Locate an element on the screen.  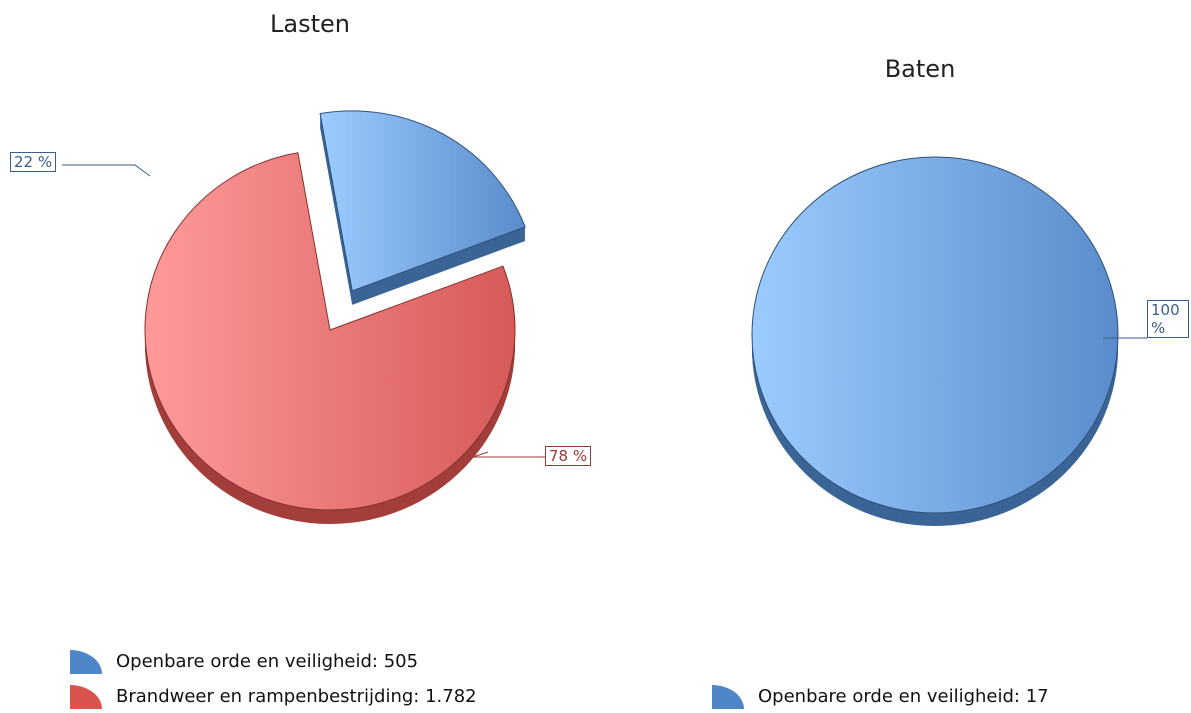
legend-label: Openbare orde en veiligheid: 17 is located at coordinates (903, 696).